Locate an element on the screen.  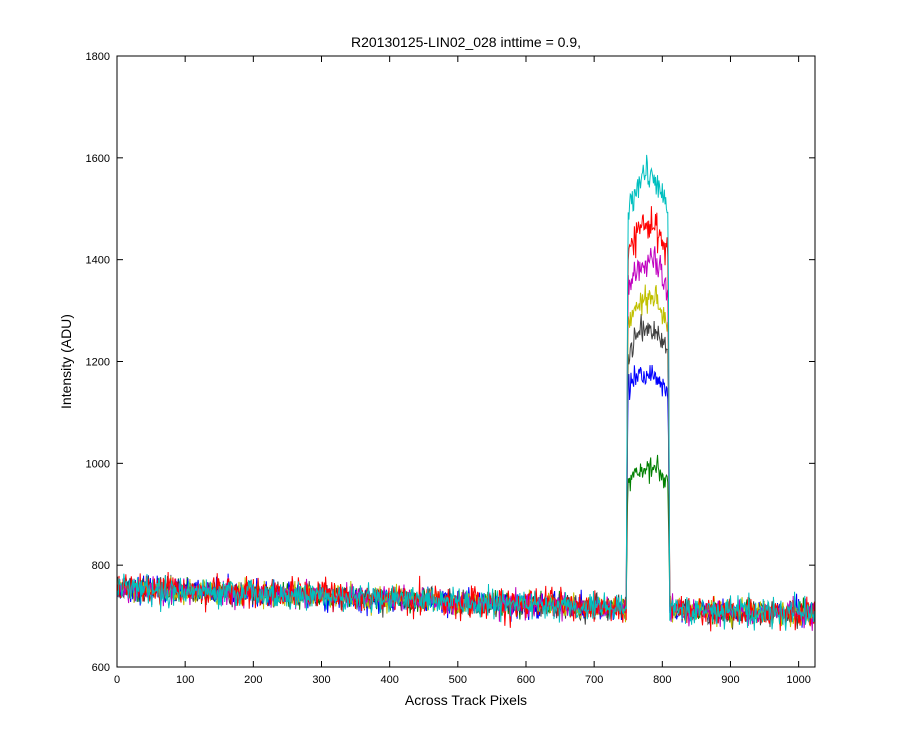
x-tick-label: 600 is located at coordinates (526, 680).